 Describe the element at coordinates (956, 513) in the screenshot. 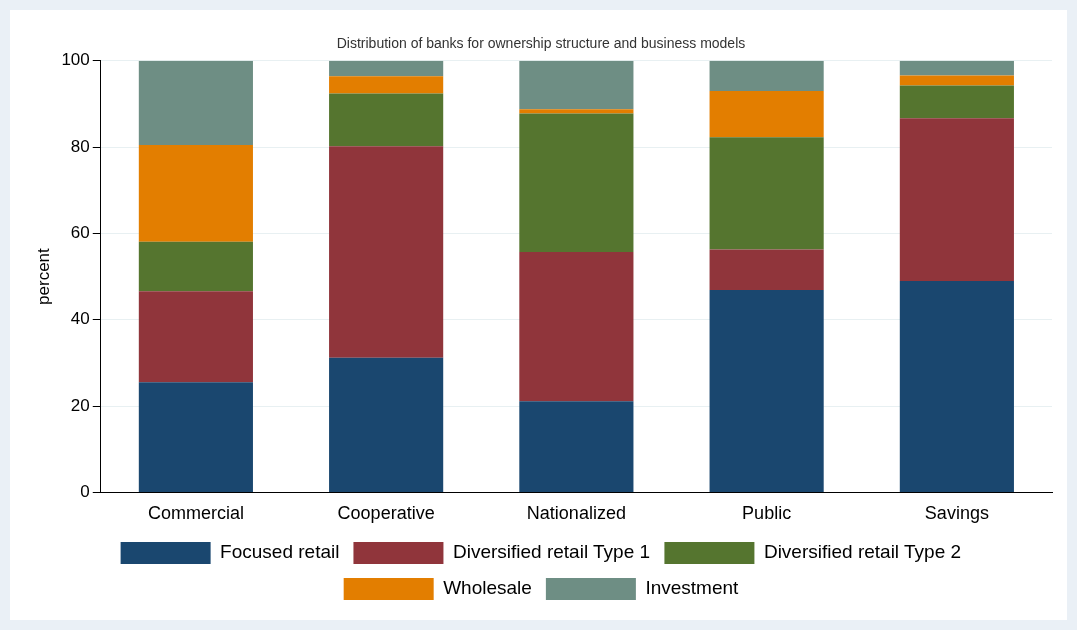

I see `x-tick-label: Savings` at that location.